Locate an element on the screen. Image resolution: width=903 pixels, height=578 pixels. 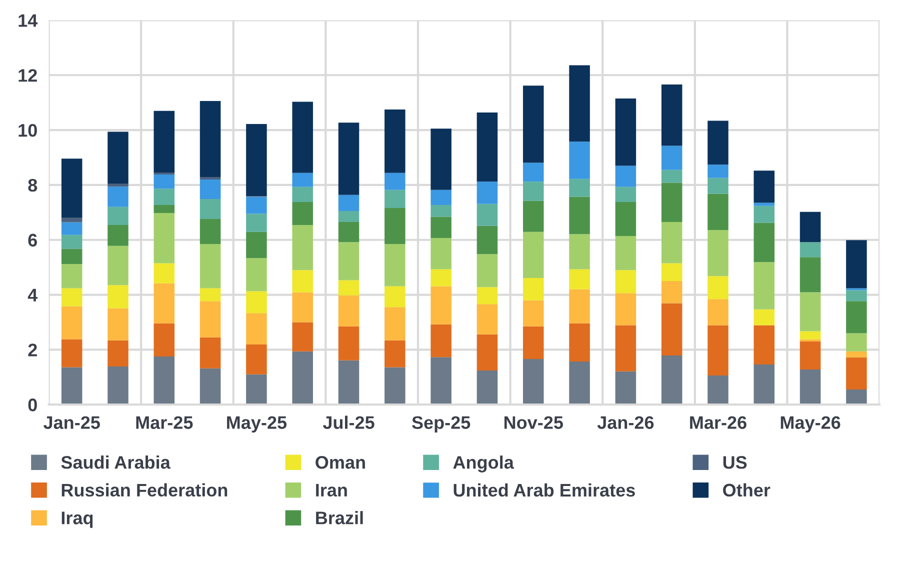
x-tick-label: Nov-25 is located at coordinates (533, 422).